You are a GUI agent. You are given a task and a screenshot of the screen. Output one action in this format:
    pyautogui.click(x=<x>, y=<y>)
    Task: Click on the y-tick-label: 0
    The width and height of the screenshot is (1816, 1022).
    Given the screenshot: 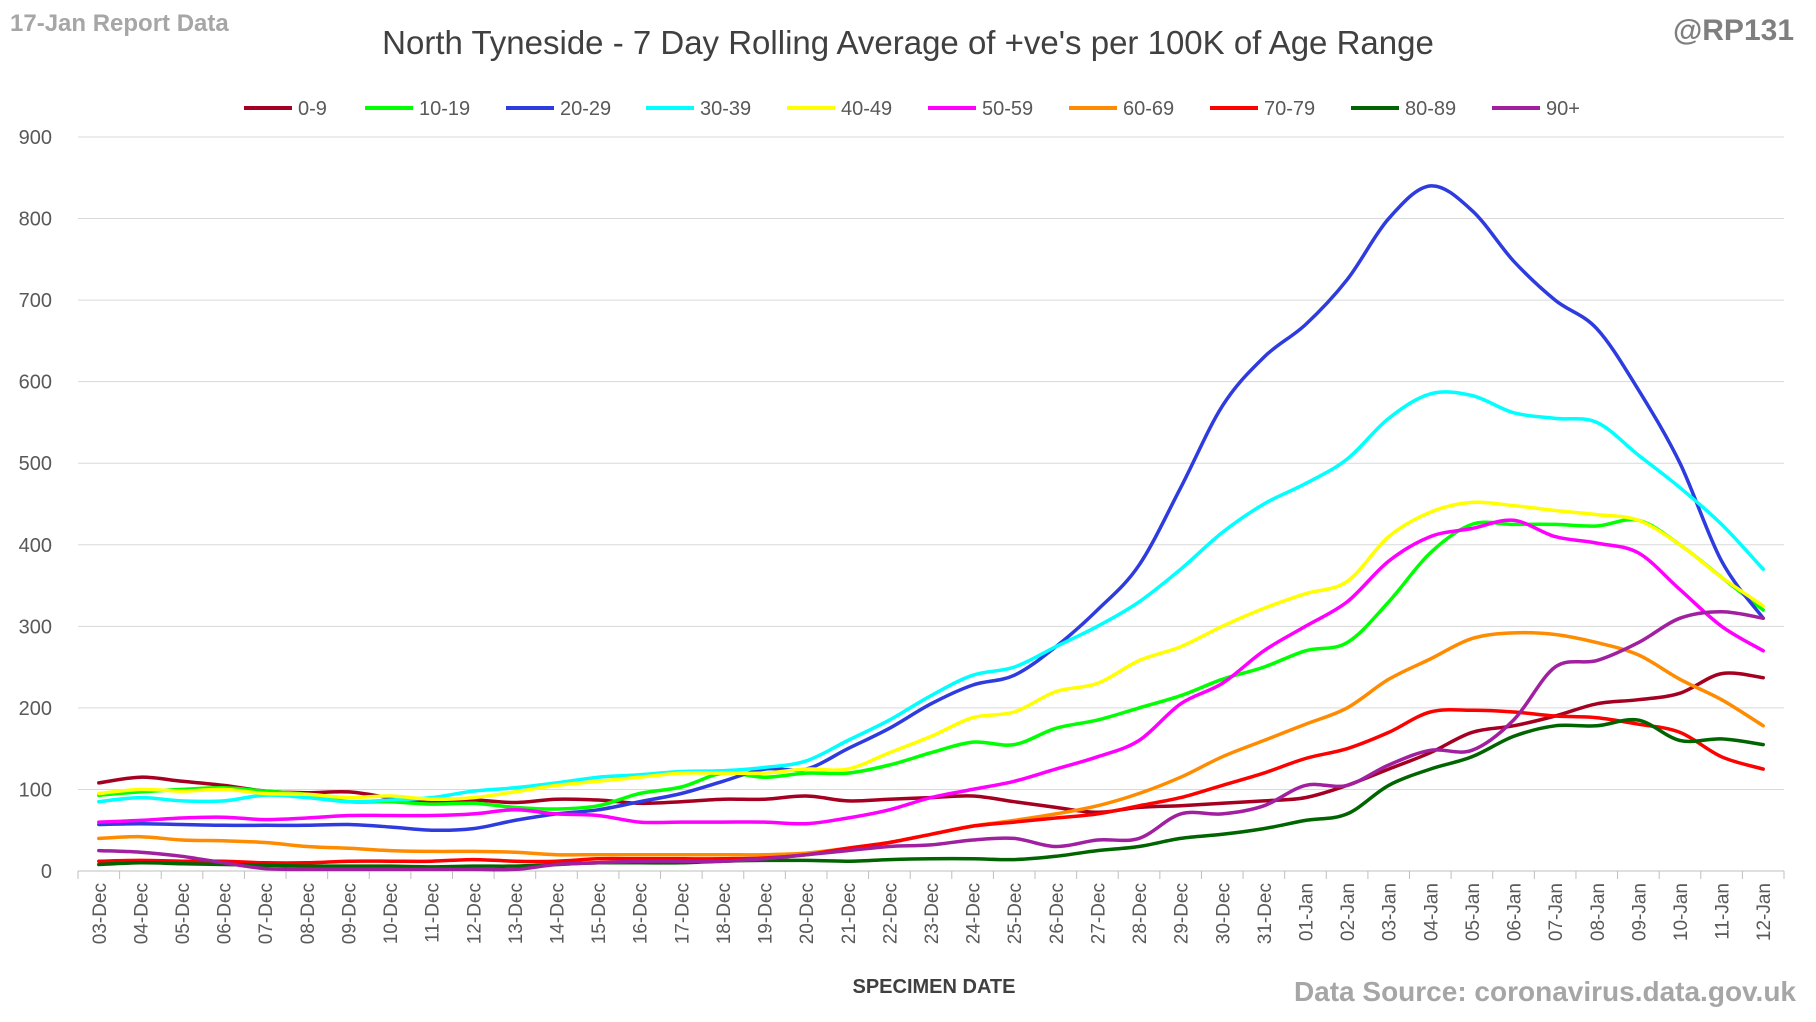 What is the action you would take?
    pyautogui.click(x=46, y=872)
    